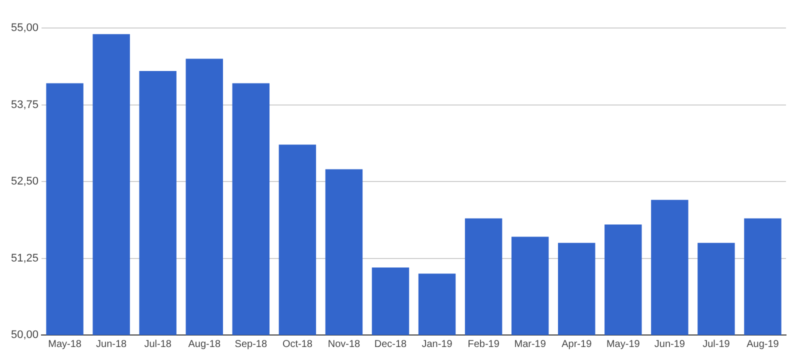 The image size is (800, 361). Describe the element at coordinates (763, 344) in the screenshot. I see `x-tick-label: Aug-19` at that location.